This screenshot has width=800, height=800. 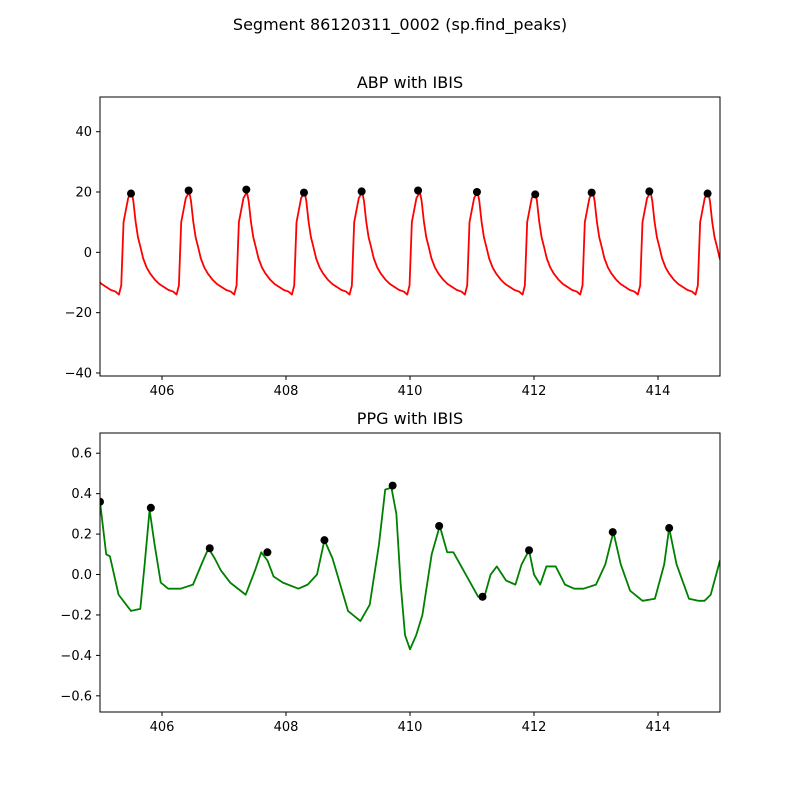 What do you see at coordinates (162, 391) in the screenshot?
I see `abp-x-tick-label: 406` at bounding box center [162, 391].